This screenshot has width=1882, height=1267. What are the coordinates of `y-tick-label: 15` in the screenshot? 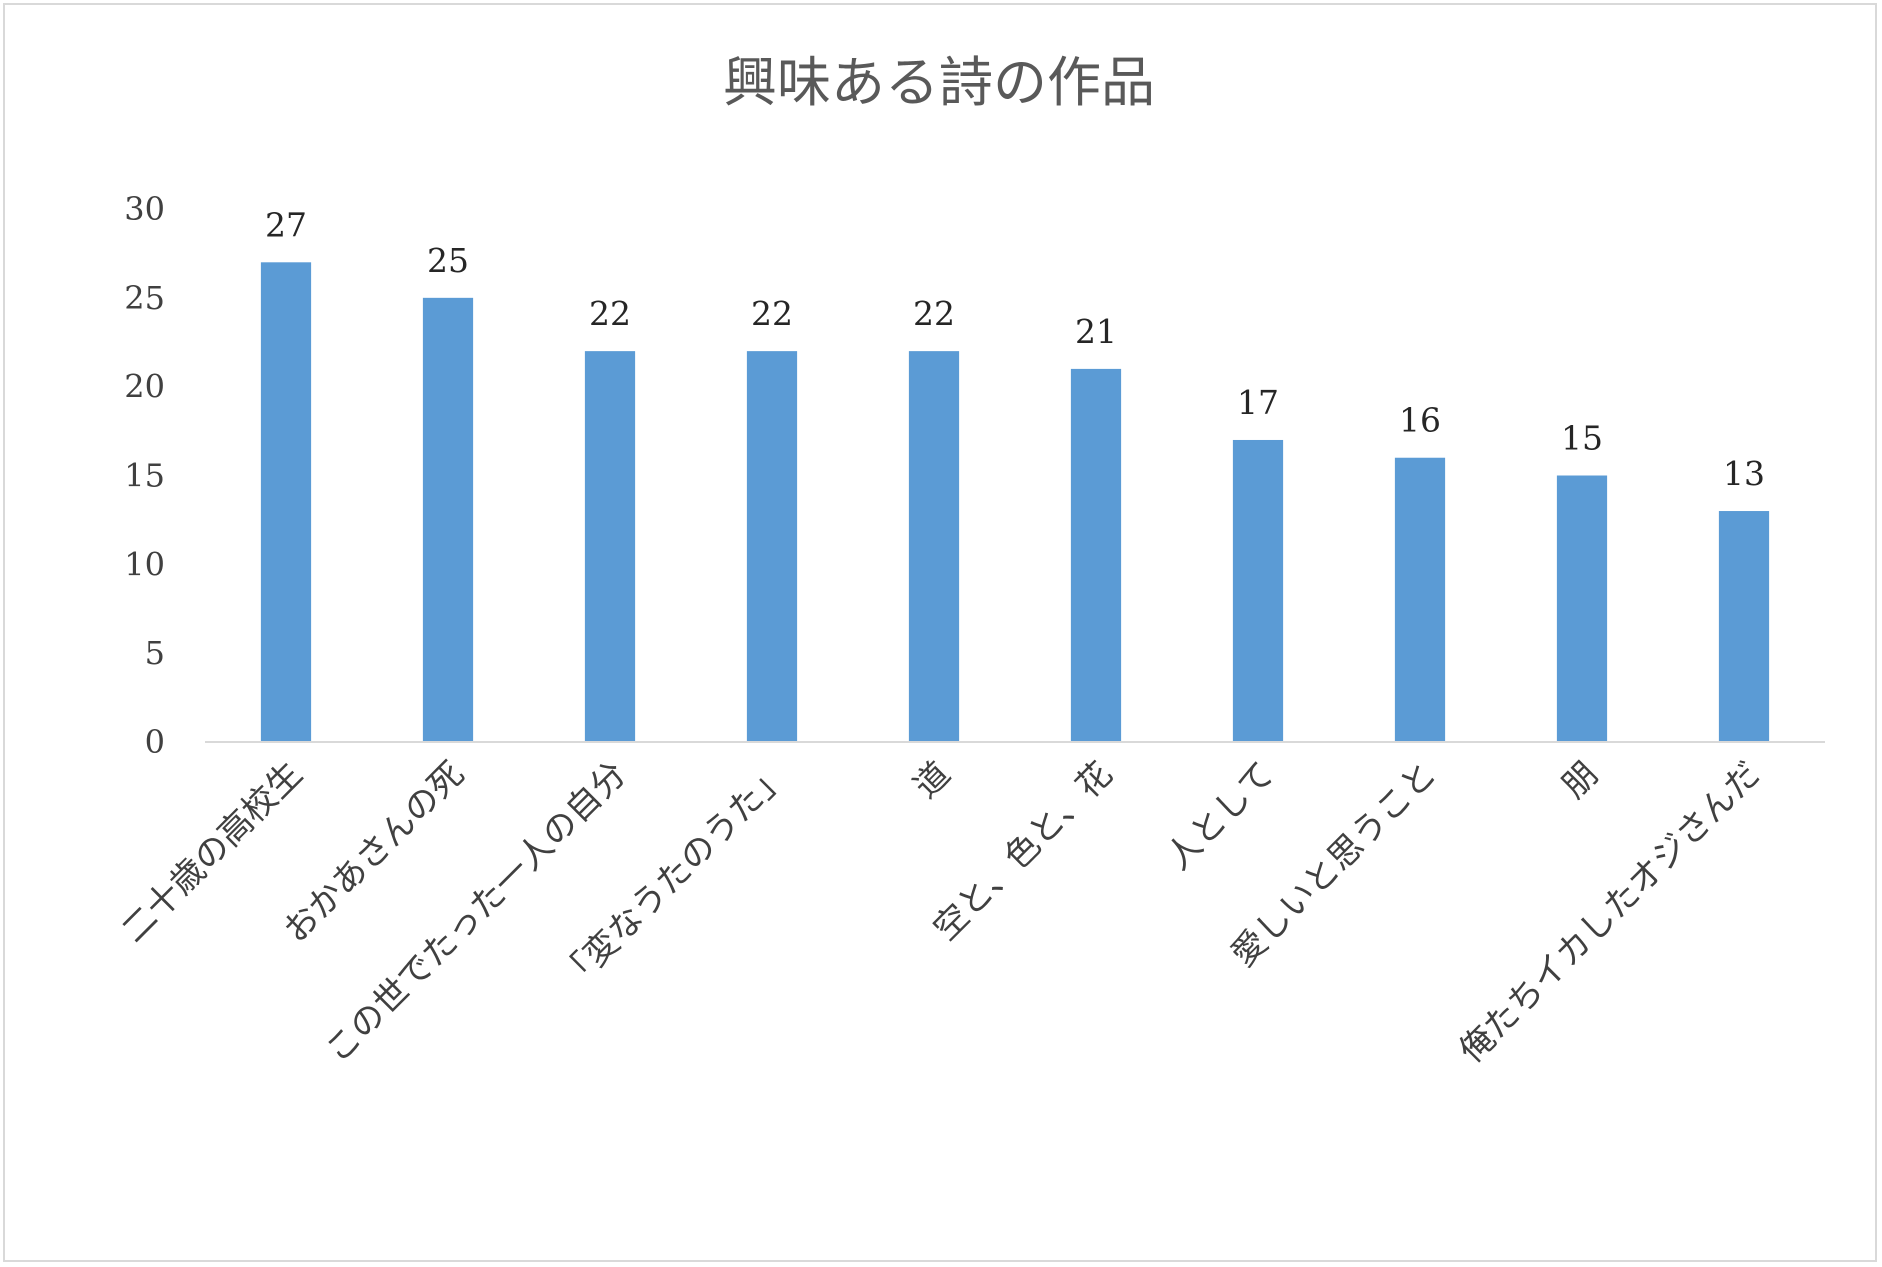 It's located at (144, 476).